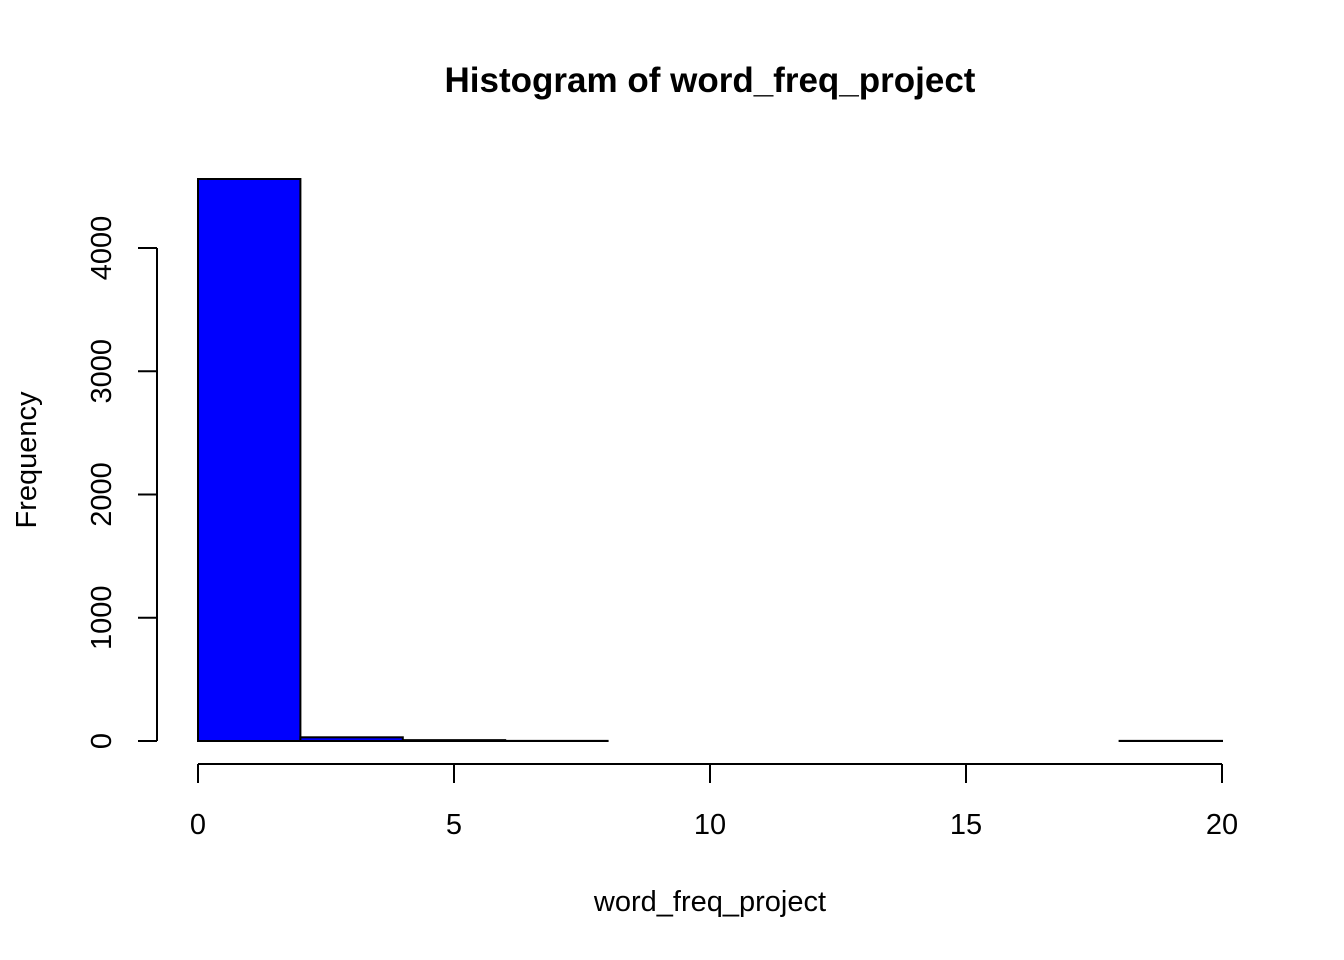 The image size is (1344, 960). What do you see at coordinates (102, 741) in the screenshot?
I see `y-tick-label: 0` at bounding box center [102, 741].